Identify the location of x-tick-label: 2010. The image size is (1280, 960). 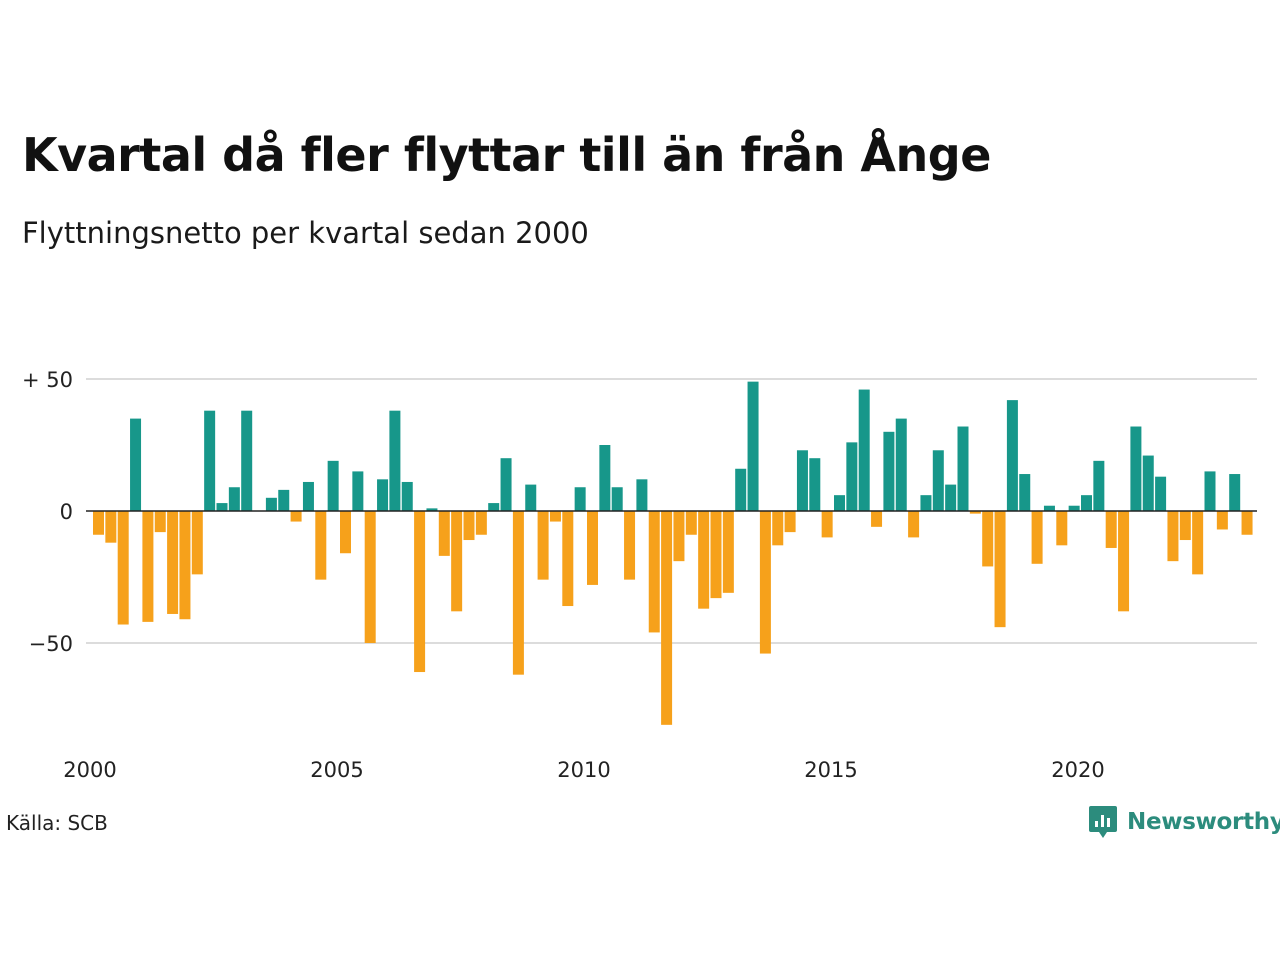
(583, 770).